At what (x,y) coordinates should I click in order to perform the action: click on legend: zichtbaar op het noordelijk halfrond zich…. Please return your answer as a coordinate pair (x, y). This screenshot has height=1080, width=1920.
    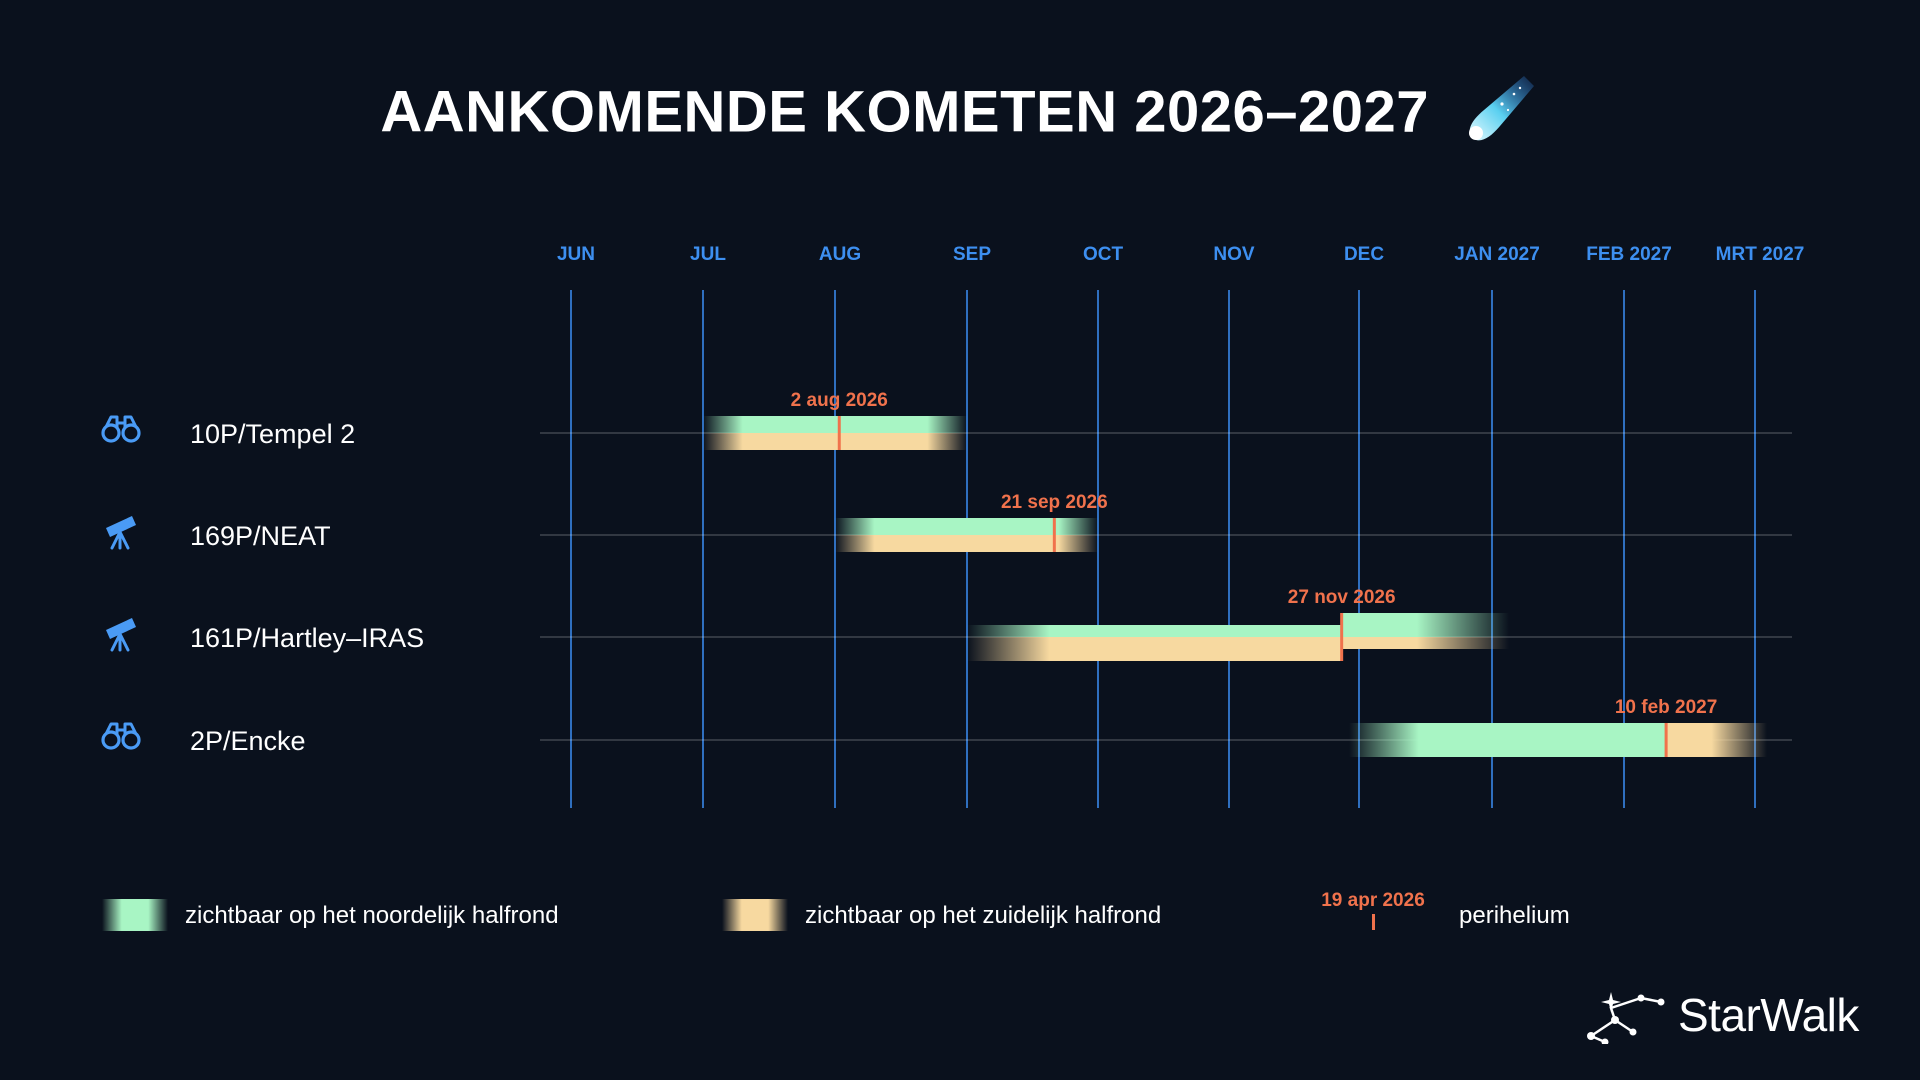
    Looking at the image, I should click on (836, 910).